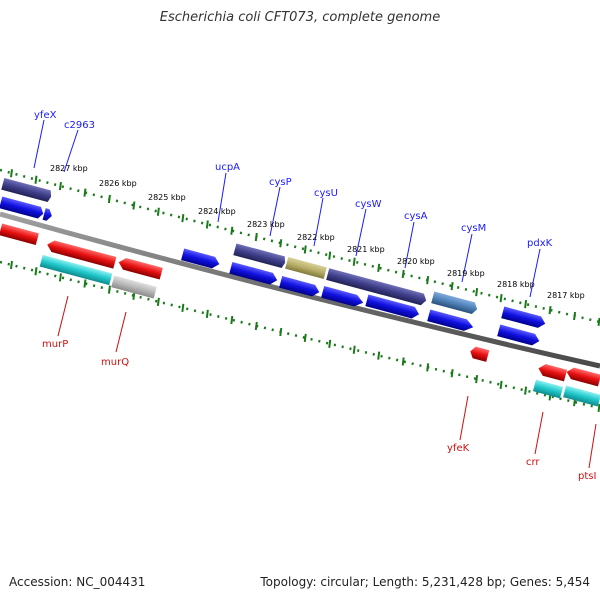 This screenshot has height=600, width=600. Describe the element at coordinates (368, 204) in the screenshot. I see `gene-label-cysW: cysW` at that location.